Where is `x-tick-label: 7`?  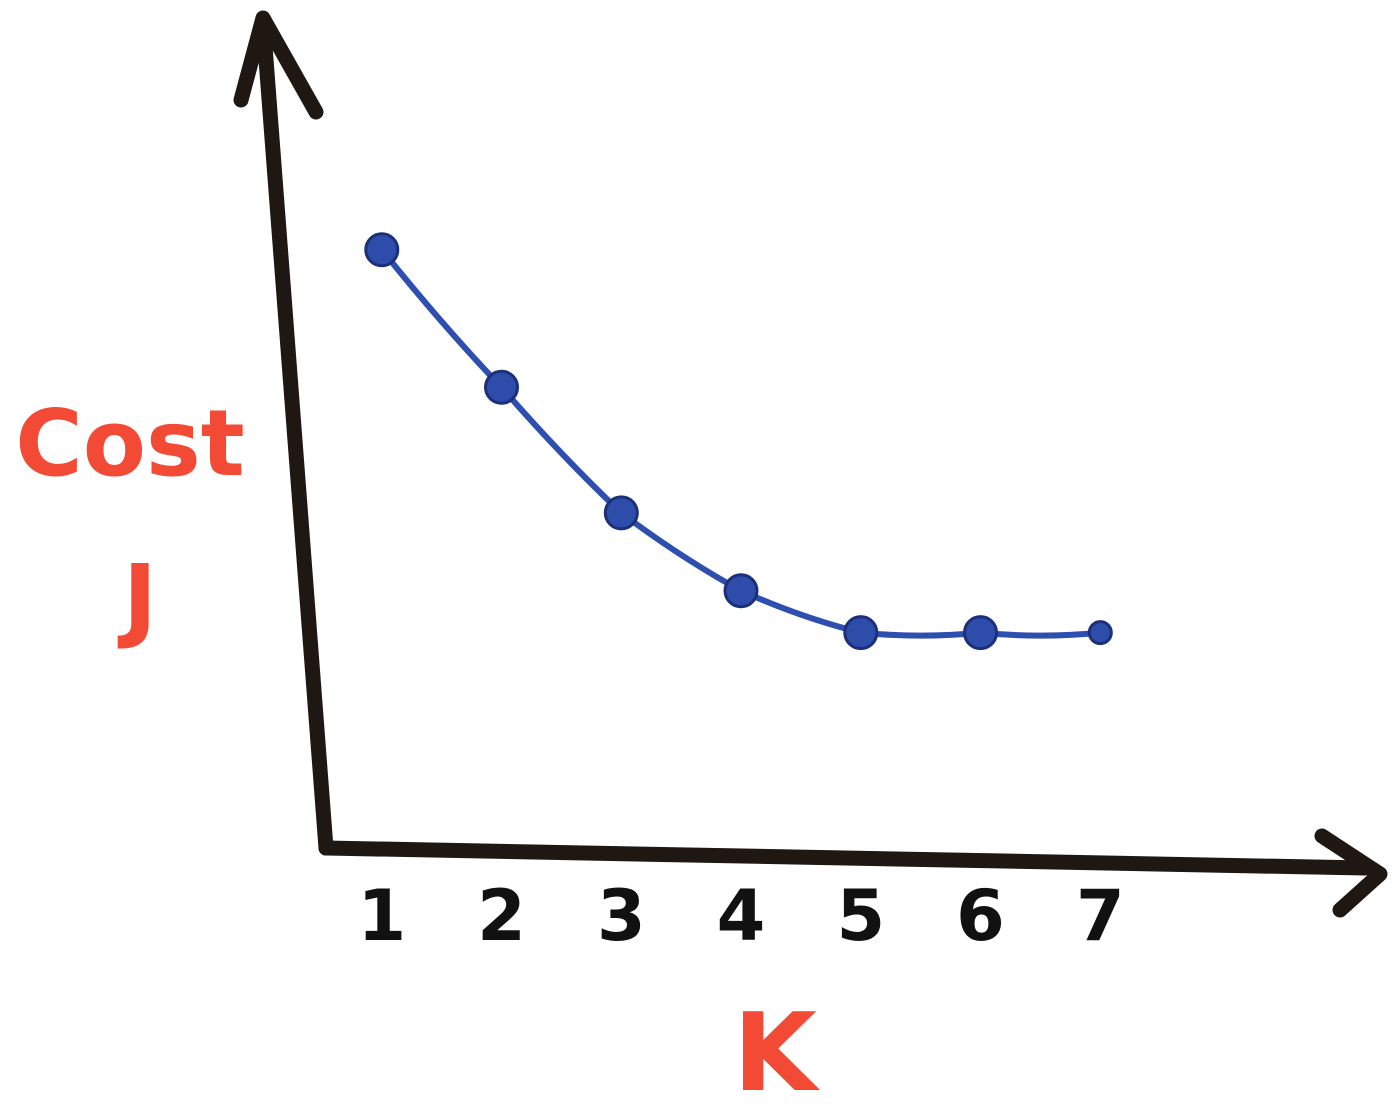
x-tick-label: 7 is located at coordinates (1100, 916).